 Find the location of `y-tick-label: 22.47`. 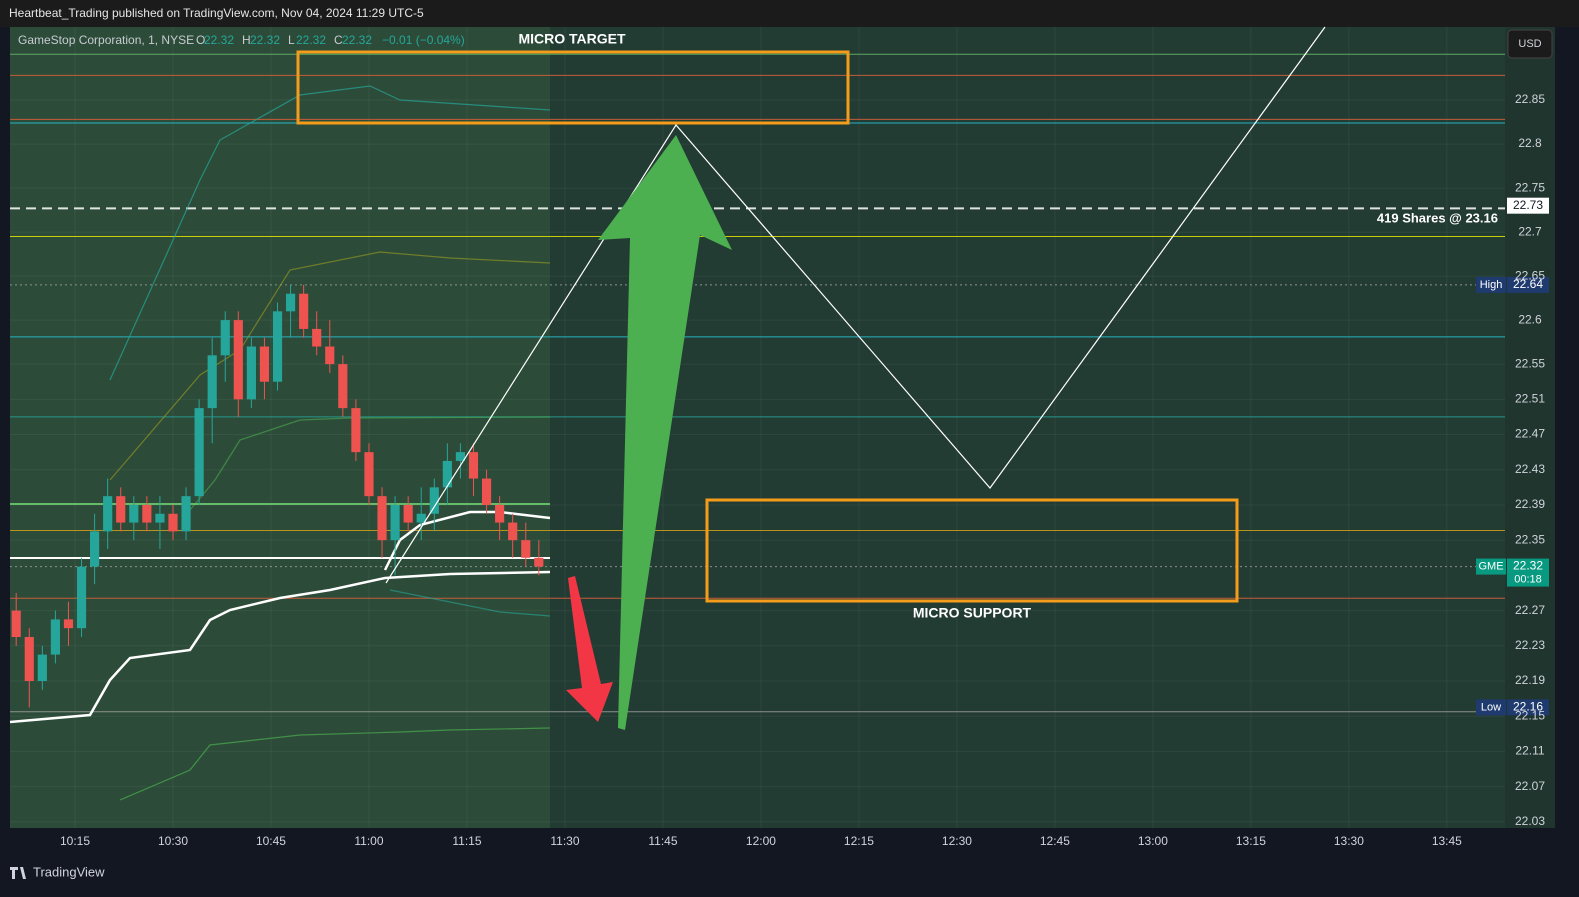

y-tick-label: 22.47 is located at coordinates (1530, 434).